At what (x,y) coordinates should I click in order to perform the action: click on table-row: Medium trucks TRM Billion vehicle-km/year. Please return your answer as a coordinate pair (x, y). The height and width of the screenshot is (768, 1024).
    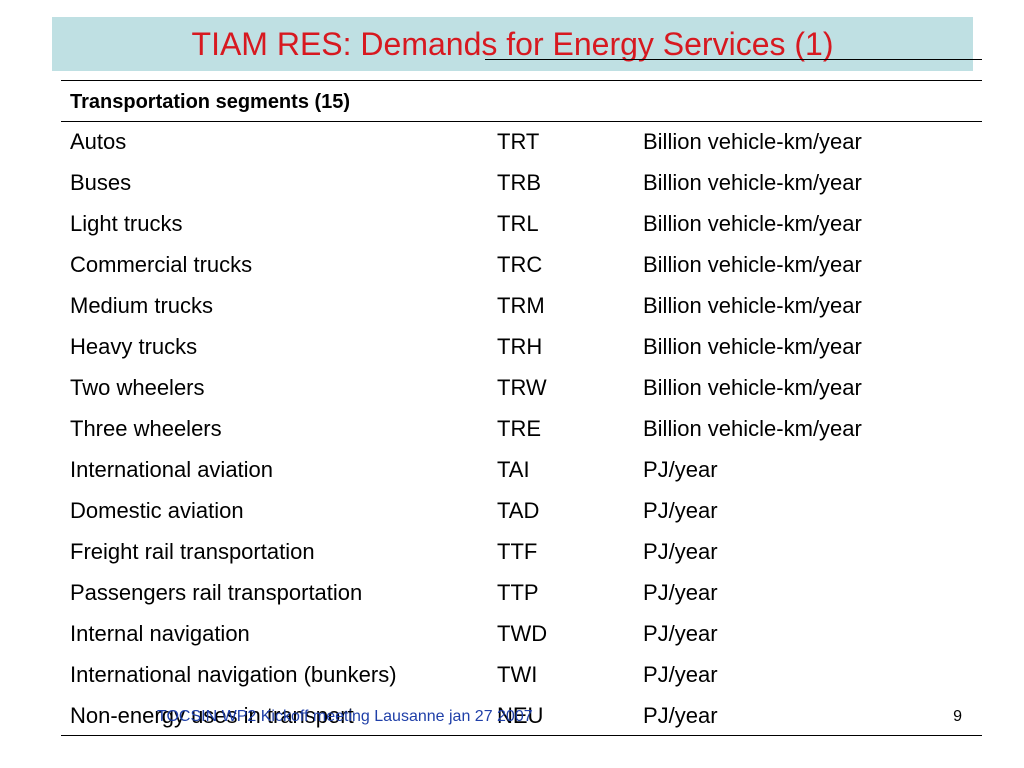
    Looking at the image, I should click on (512, 312).